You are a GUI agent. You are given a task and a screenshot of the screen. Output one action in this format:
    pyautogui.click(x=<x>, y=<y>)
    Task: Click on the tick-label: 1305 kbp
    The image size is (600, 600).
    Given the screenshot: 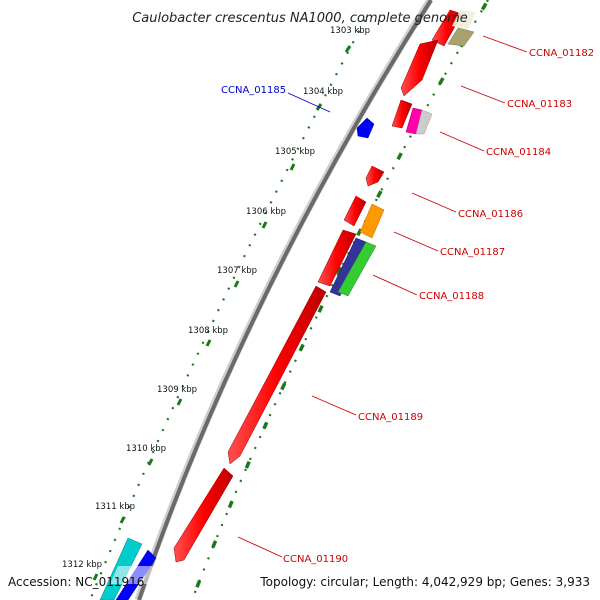 What is the action you would take?
    pyautogui.click(x=295, y=152)
    